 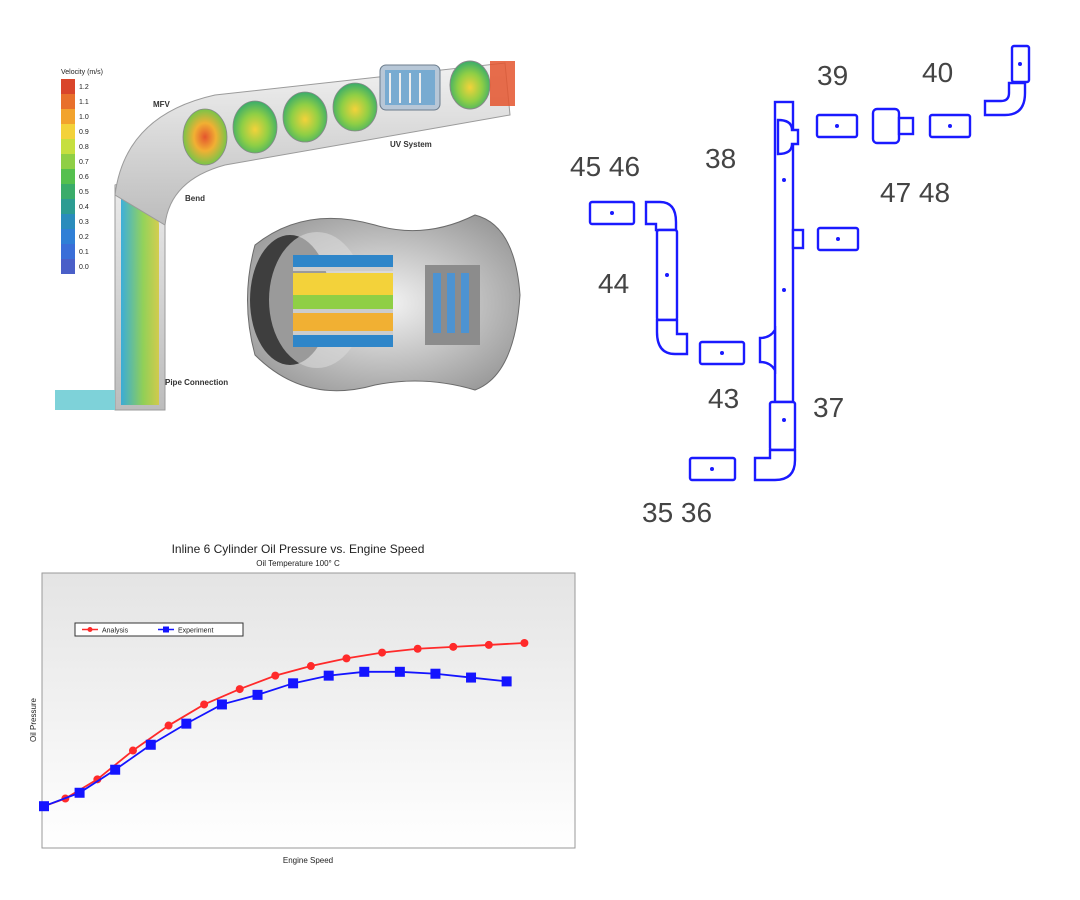 What do you see at coordinates (677, 512) in the screenshot?
I see `node-label-35-36: 35 36` at bounding box center [677, 512].